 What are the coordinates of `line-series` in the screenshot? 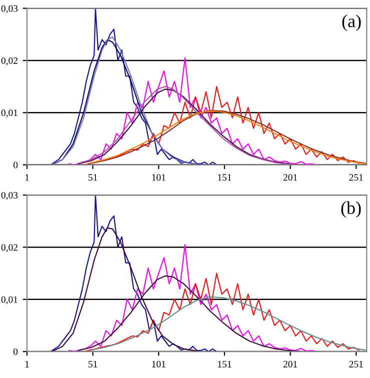 It's located at (228, 323).